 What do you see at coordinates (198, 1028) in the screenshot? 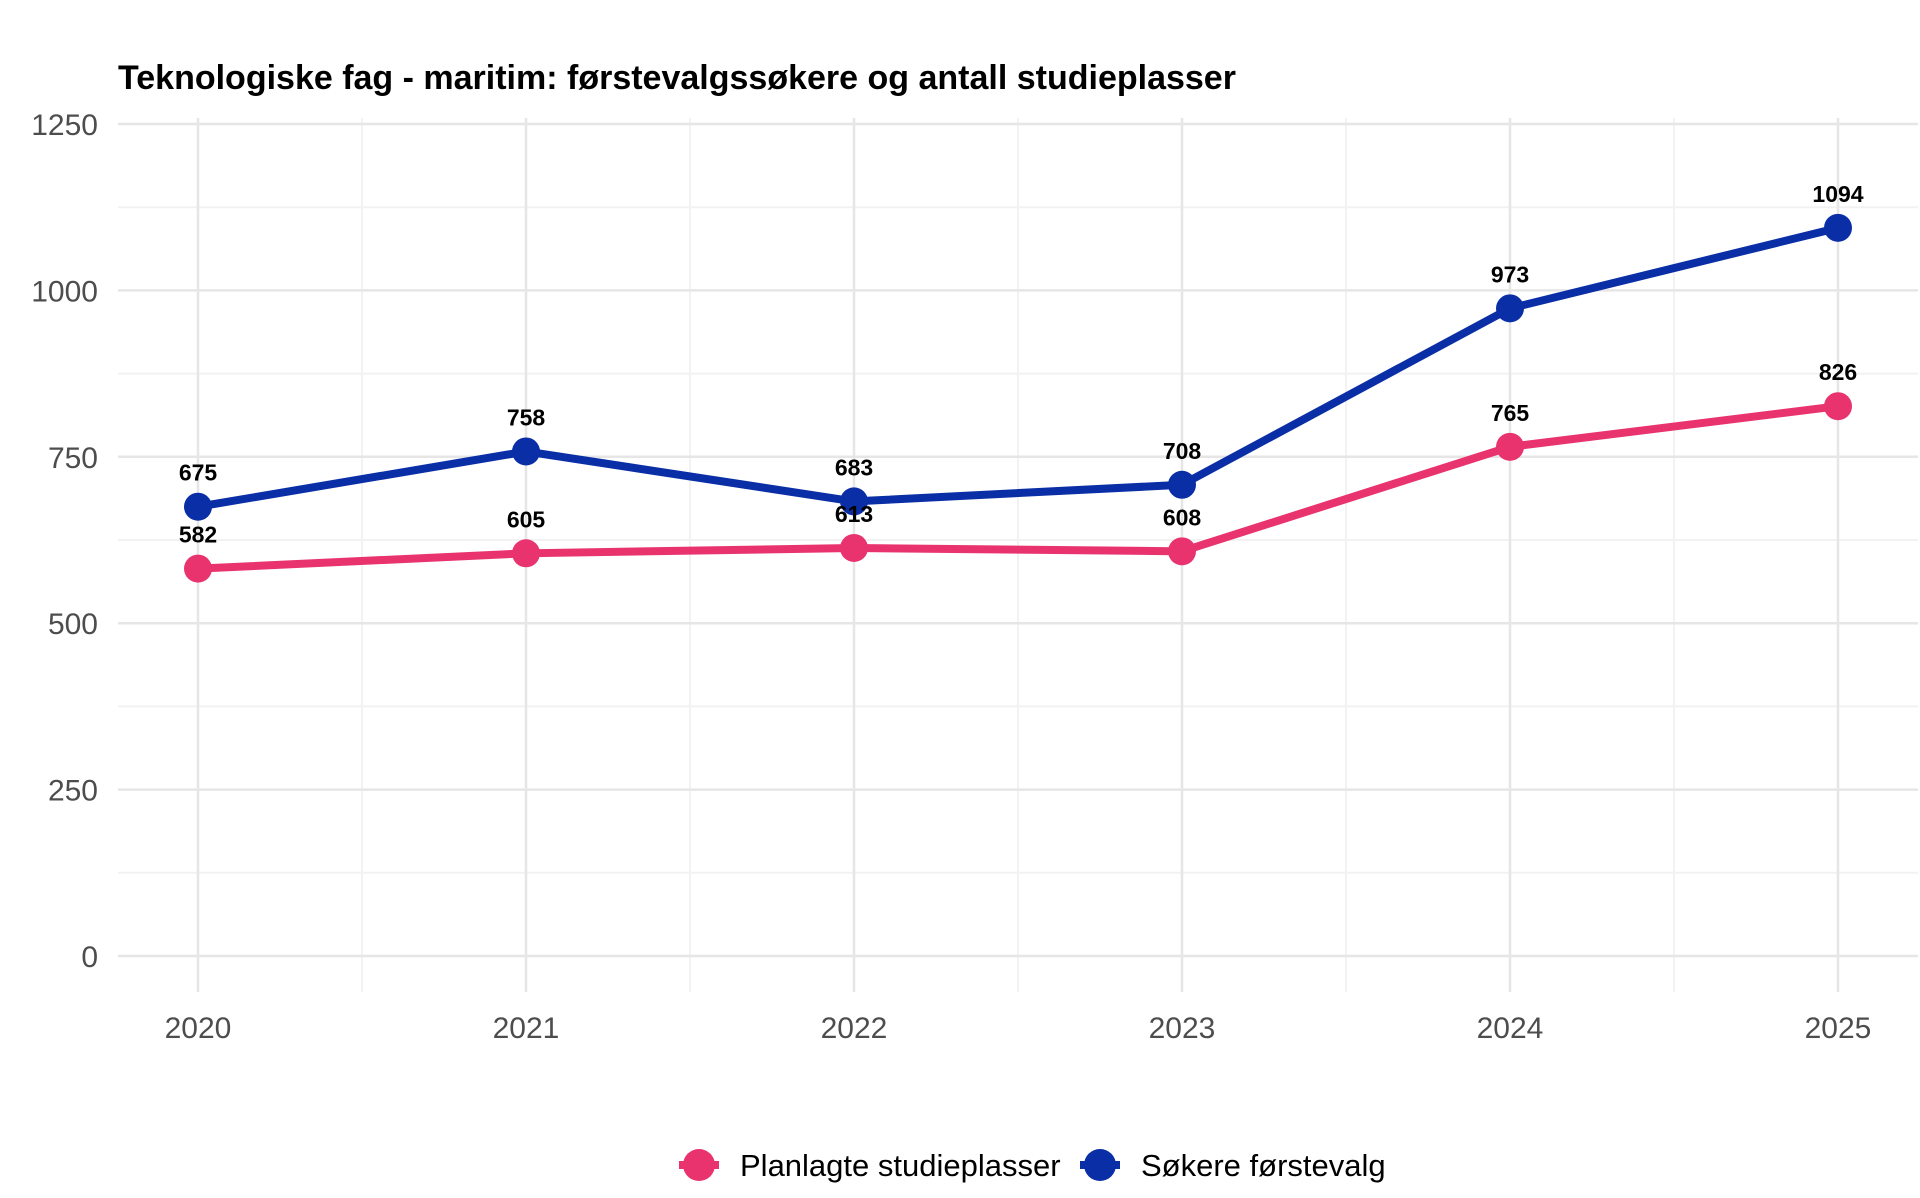
I see `x-tick-label: 2020` at bounding box center [198, 1028].